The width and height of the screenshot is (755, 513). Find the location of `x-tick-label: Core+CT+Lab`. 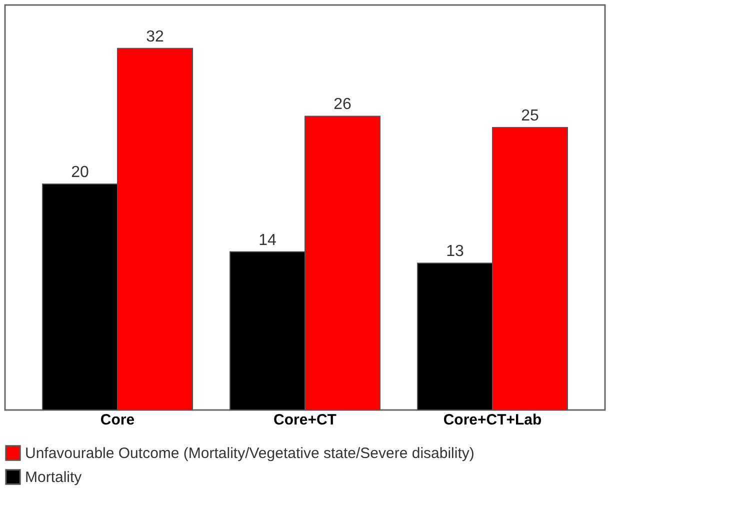

x-tick-label: Core+CT+Lab is located at coordinates (492, 420).